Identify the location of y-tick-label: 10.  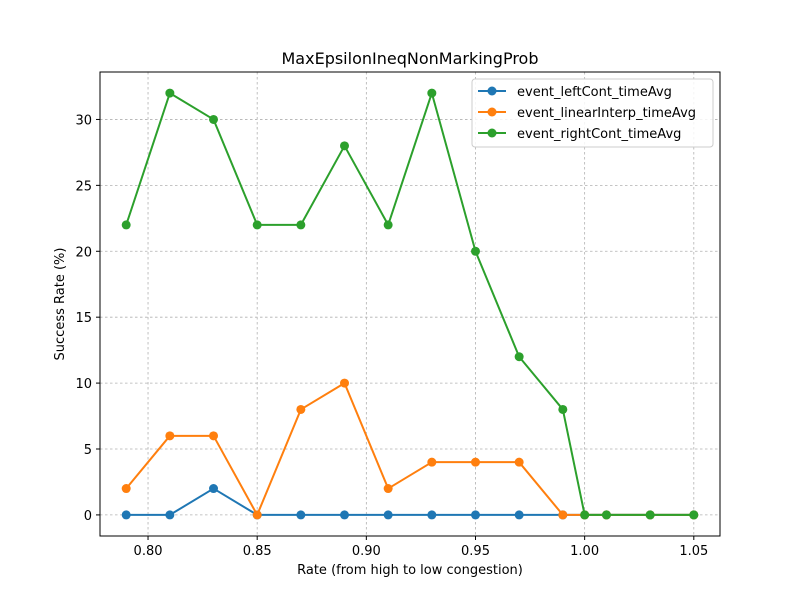
(83, 384).